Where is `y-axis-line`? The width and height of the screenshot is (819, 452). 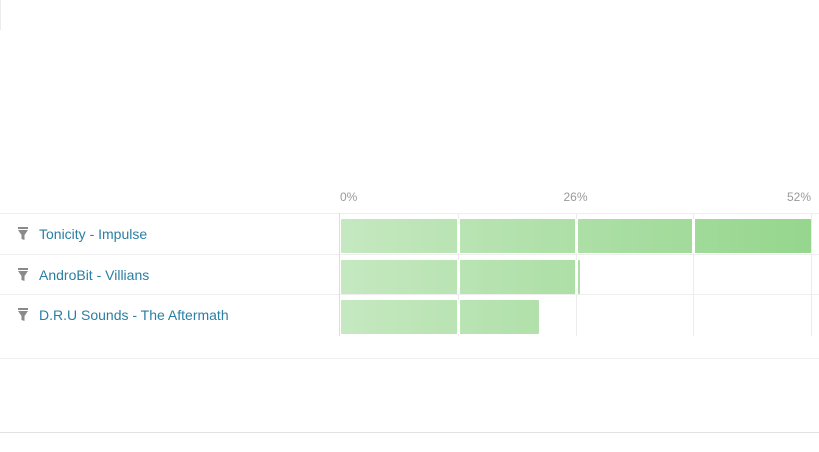 y-axis-line is located at coordinates (339, 274).